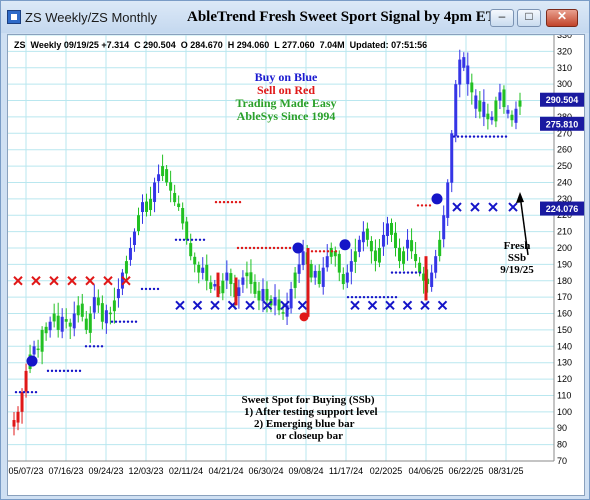 Image resolution: width=590 pixels, height=500 pixels. Describe the element at coordinates (562, 18) in the screenshot. I see `close-button: ✕` at that location.